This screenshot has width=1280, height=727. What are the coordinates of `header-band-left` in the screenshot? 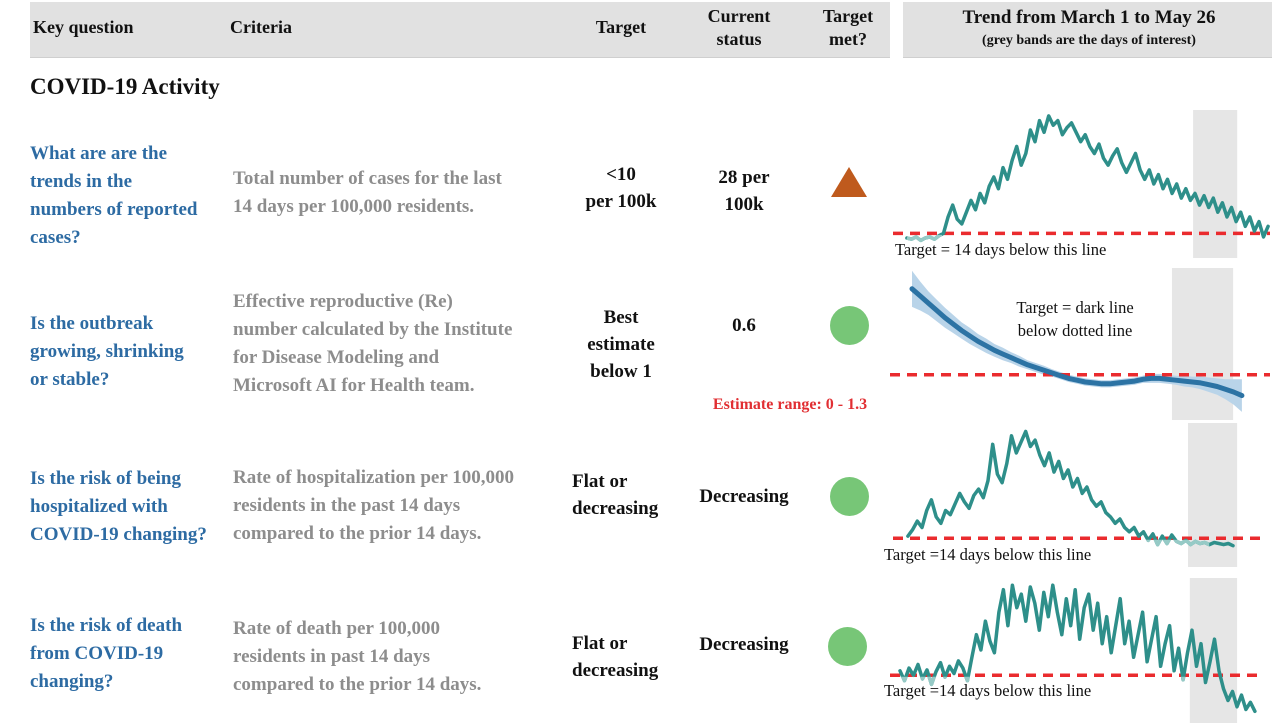 It's located at (460, 30).